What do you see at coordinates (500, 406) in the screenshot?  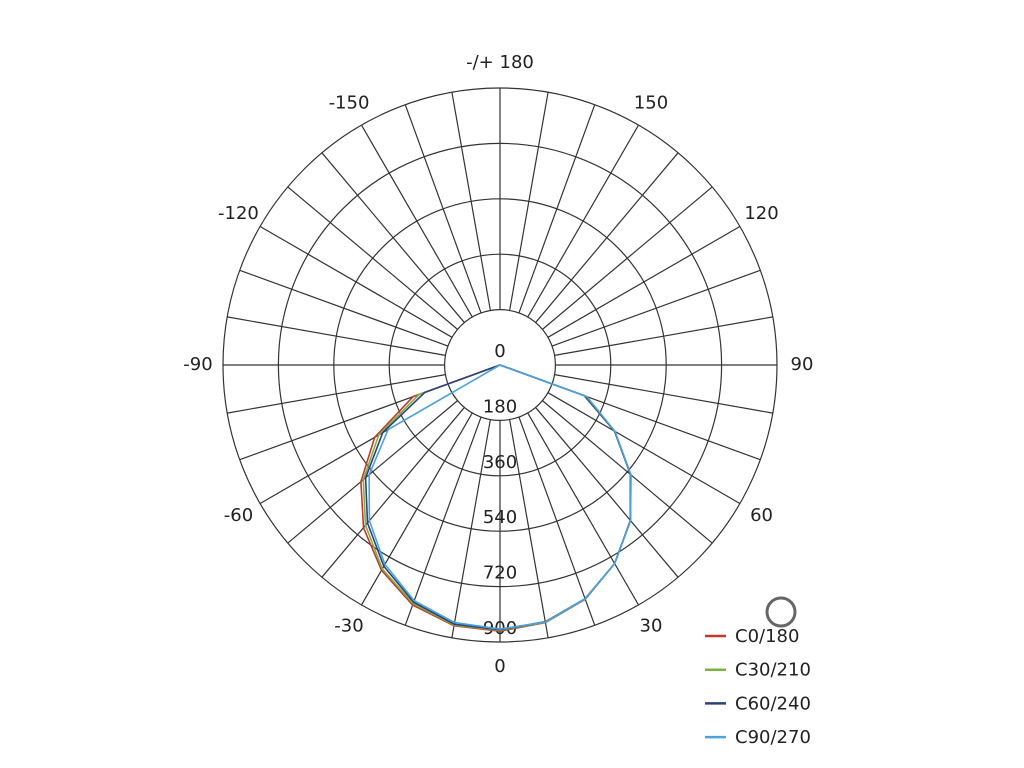 I see `r-tick-label: 180` at bounding box center [500, 406].